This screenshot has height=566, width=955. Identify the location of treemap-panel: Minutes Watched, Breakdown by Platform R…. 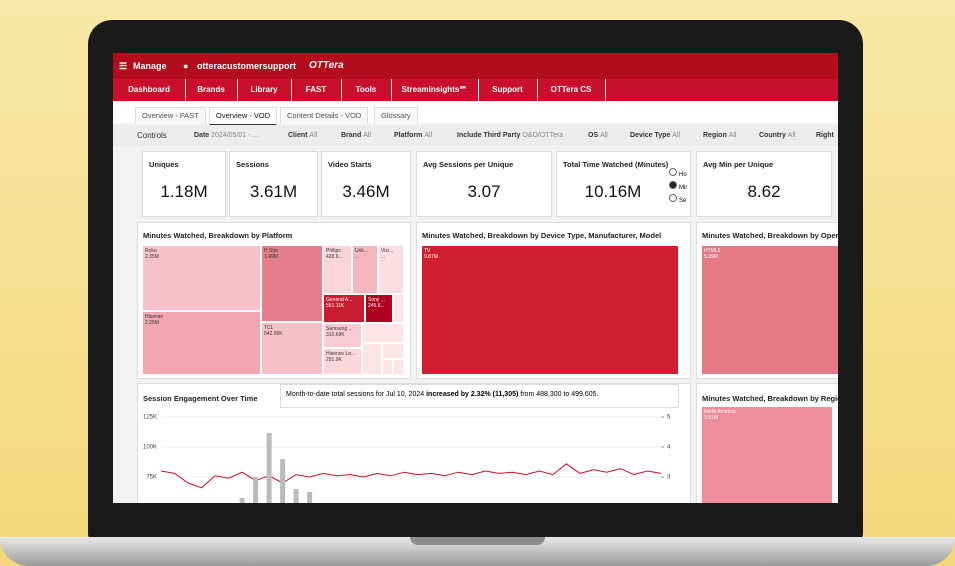
(274, 300).